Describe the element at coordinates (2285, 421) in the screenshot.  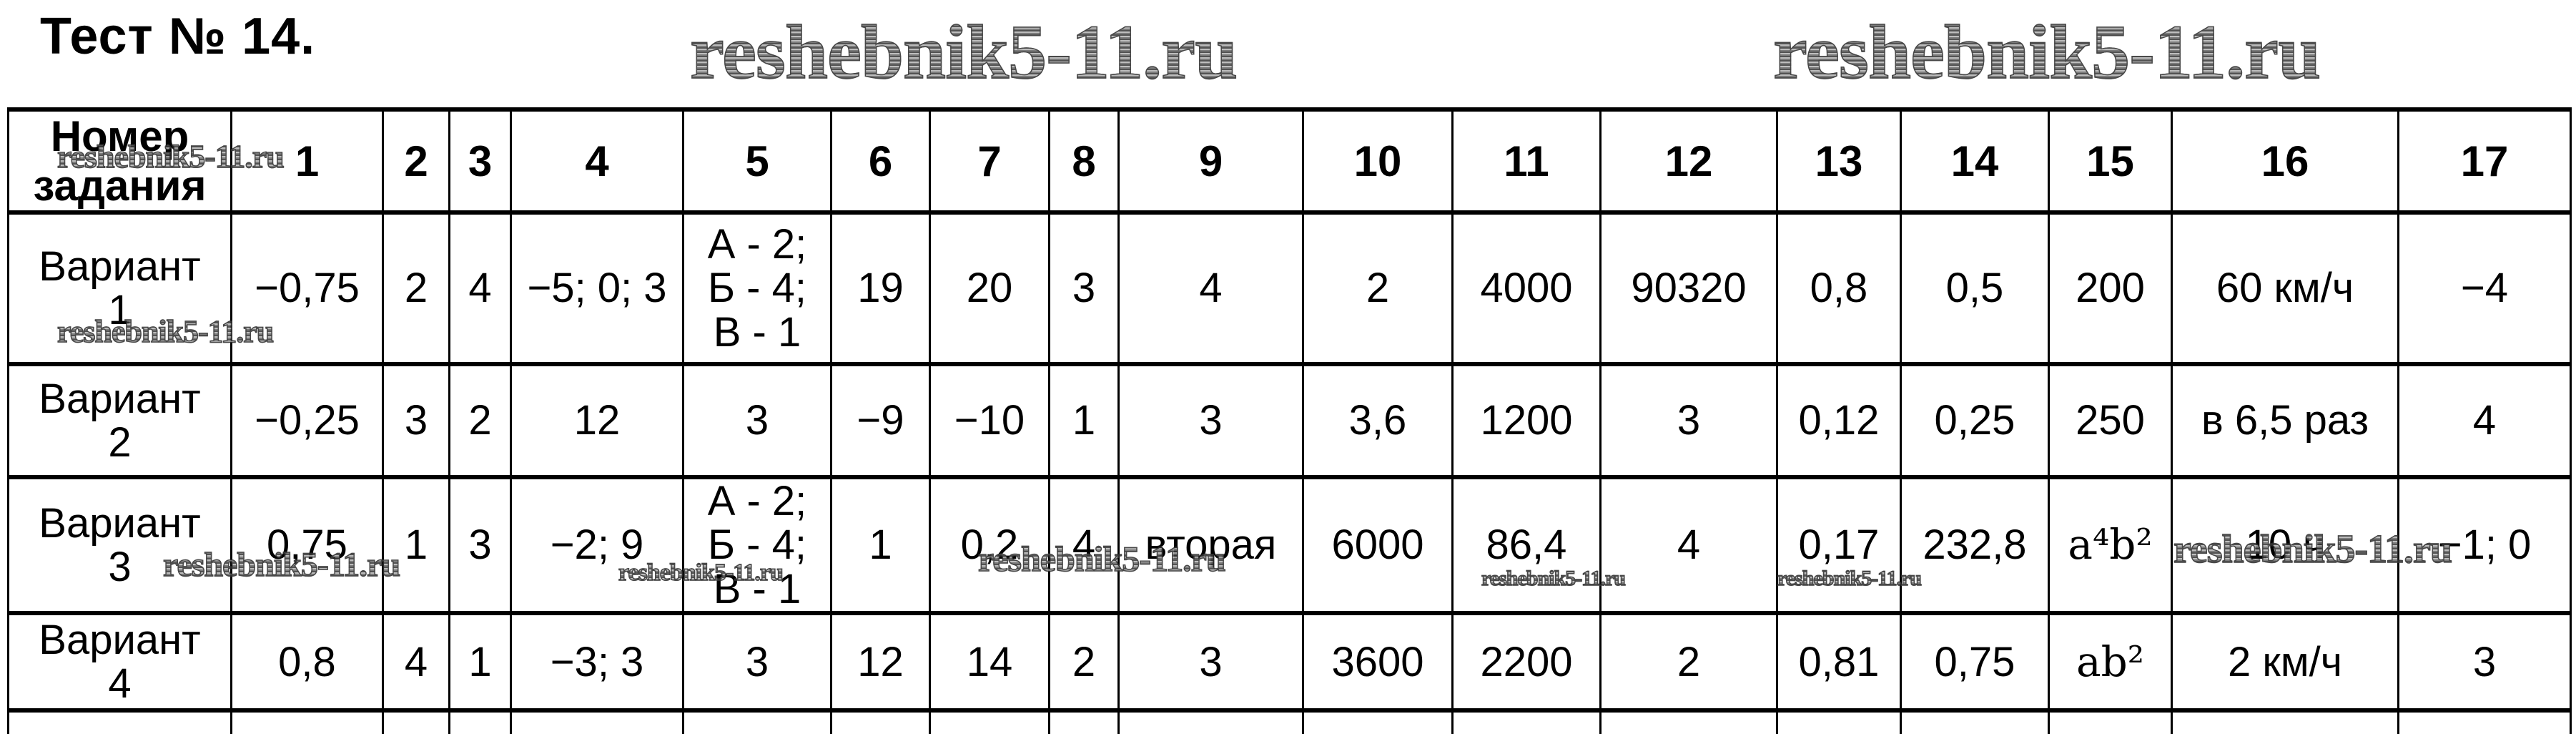
I see `answer-cell: в 6,5 раз` at that location.